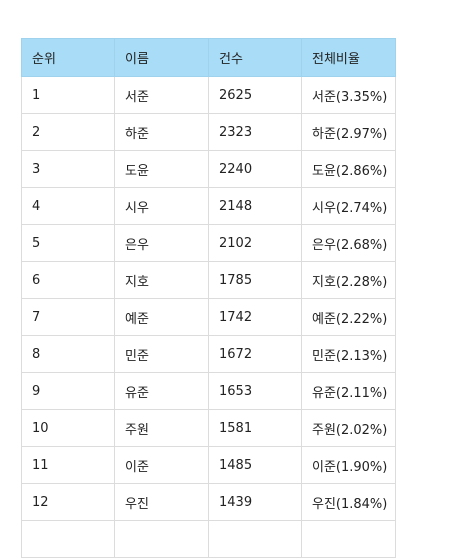  What do you see at coordinates (68, 132) in the screenshot?
I see `cell-rank: 2` at bounding box center [68, 132].